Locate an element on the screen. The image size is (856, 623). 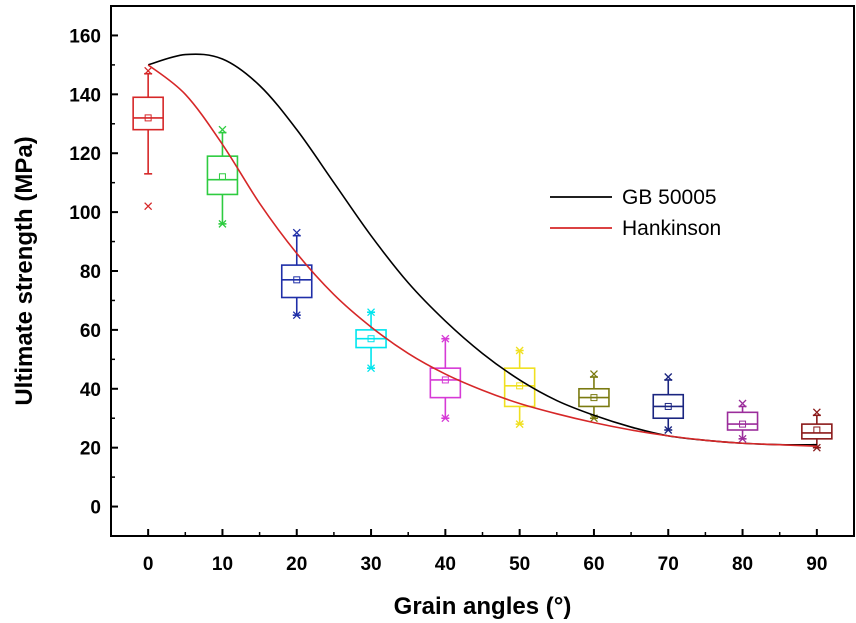
y-tick-label: 60 is located at coordinates (90, 331).